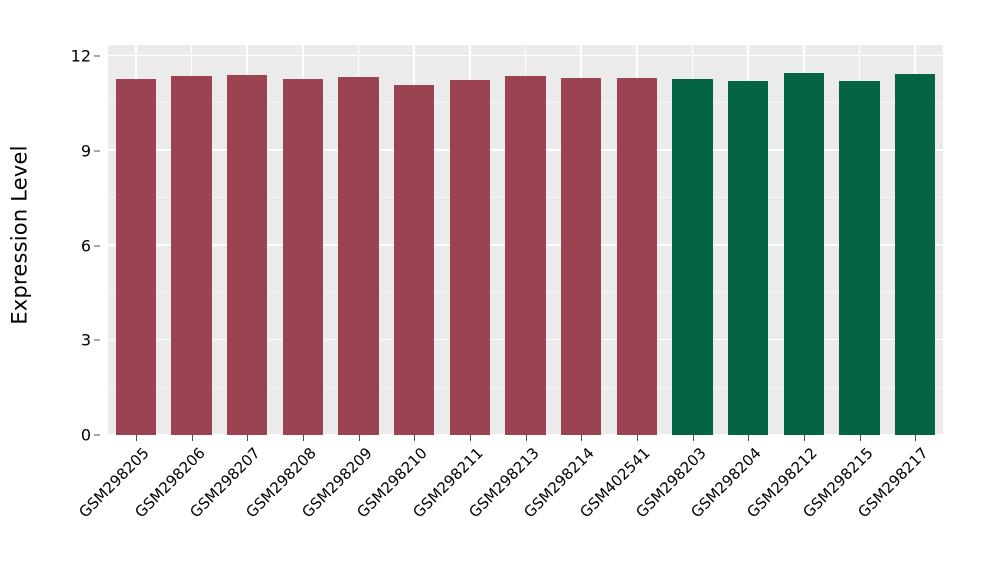 The width and height of the screenshot is (1000, 580). Describe the element at coordinates (85, 435) in the screenshot. I see `y-axis-tick-label: 0` at that location.